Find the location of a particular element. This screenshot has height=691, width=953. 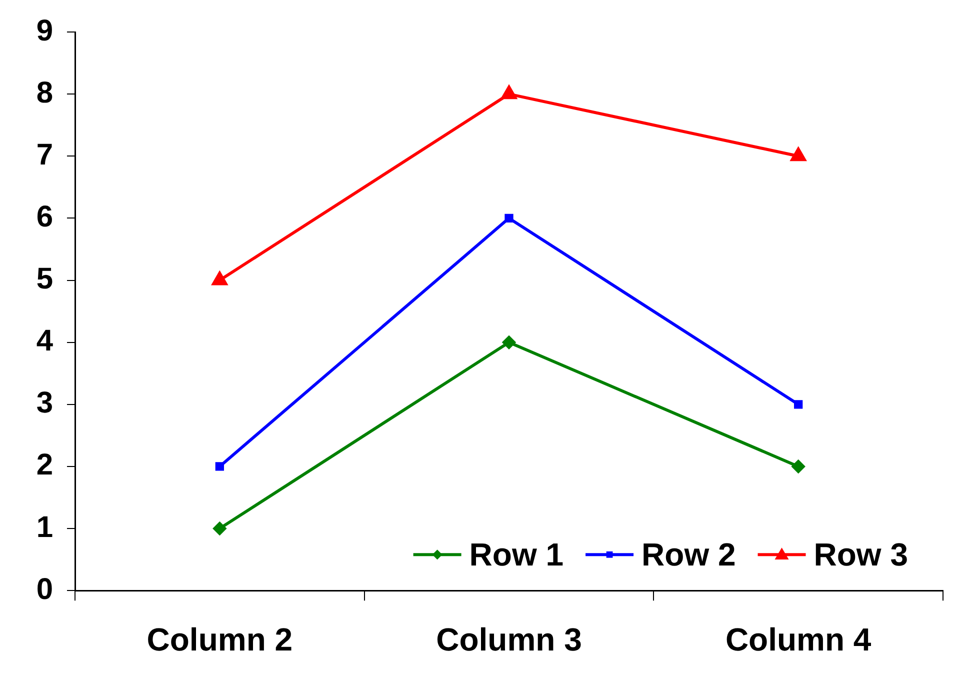

x-tick-label: Column 3 is located at coordinates (509, 640).